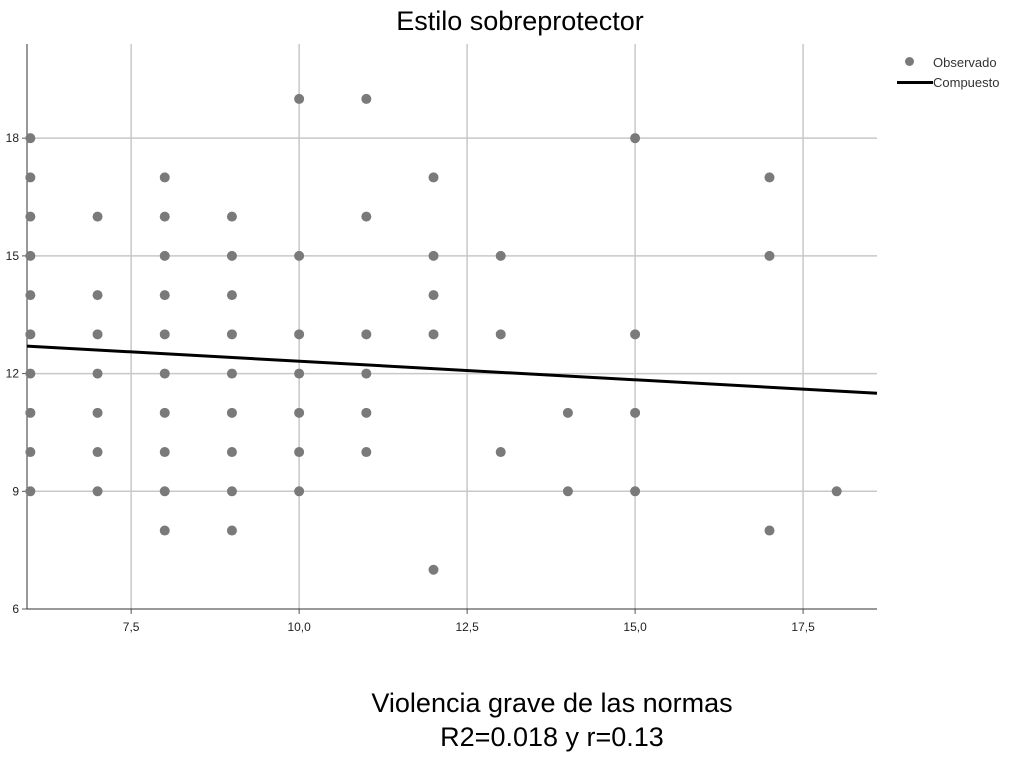  Describe the element at coordinates (915, 62) in the screenshot. I see `legend-dot-icon` at that location.